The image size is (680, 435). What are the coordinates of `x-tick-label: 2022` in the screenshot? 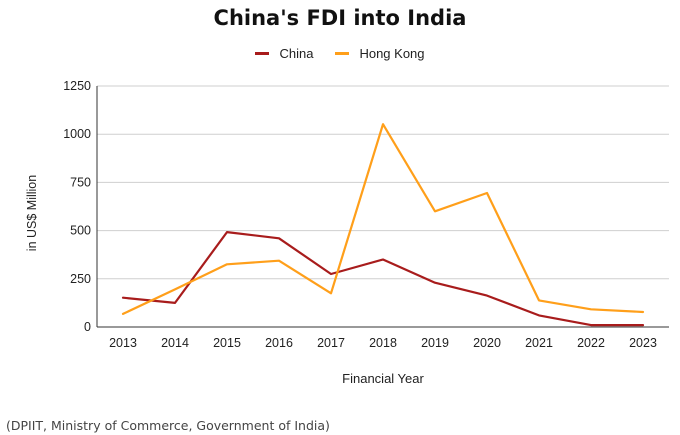 It's located at (591, 343).